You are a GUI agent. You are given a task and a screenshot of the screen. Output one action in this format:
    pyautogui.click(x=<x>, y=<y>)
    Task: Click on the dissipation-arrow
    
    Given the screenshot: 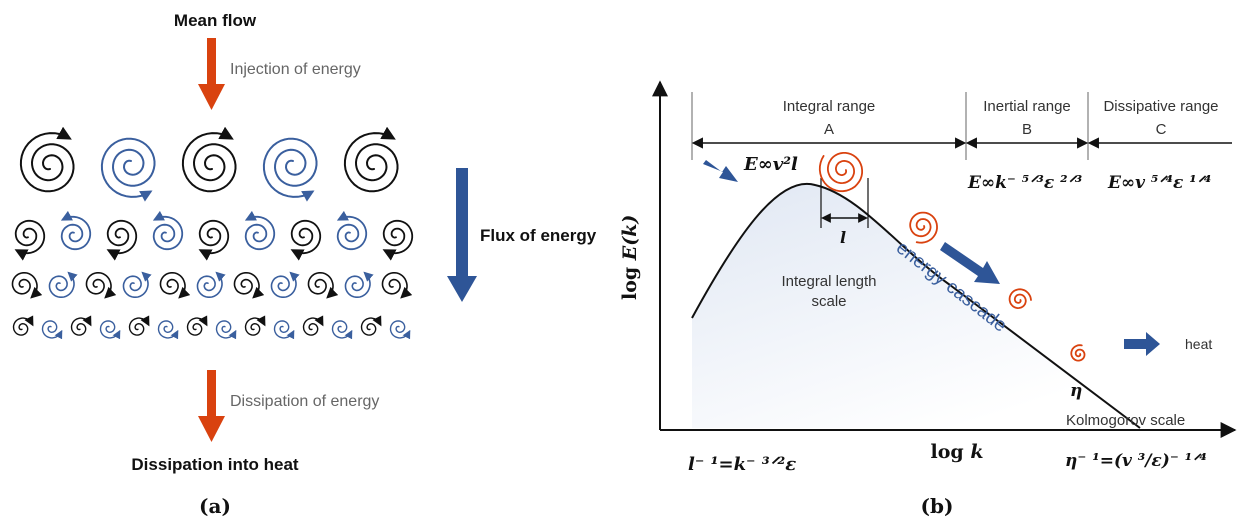 What is the action you would take?
    pyautogui.click(x=211, y=406)
    